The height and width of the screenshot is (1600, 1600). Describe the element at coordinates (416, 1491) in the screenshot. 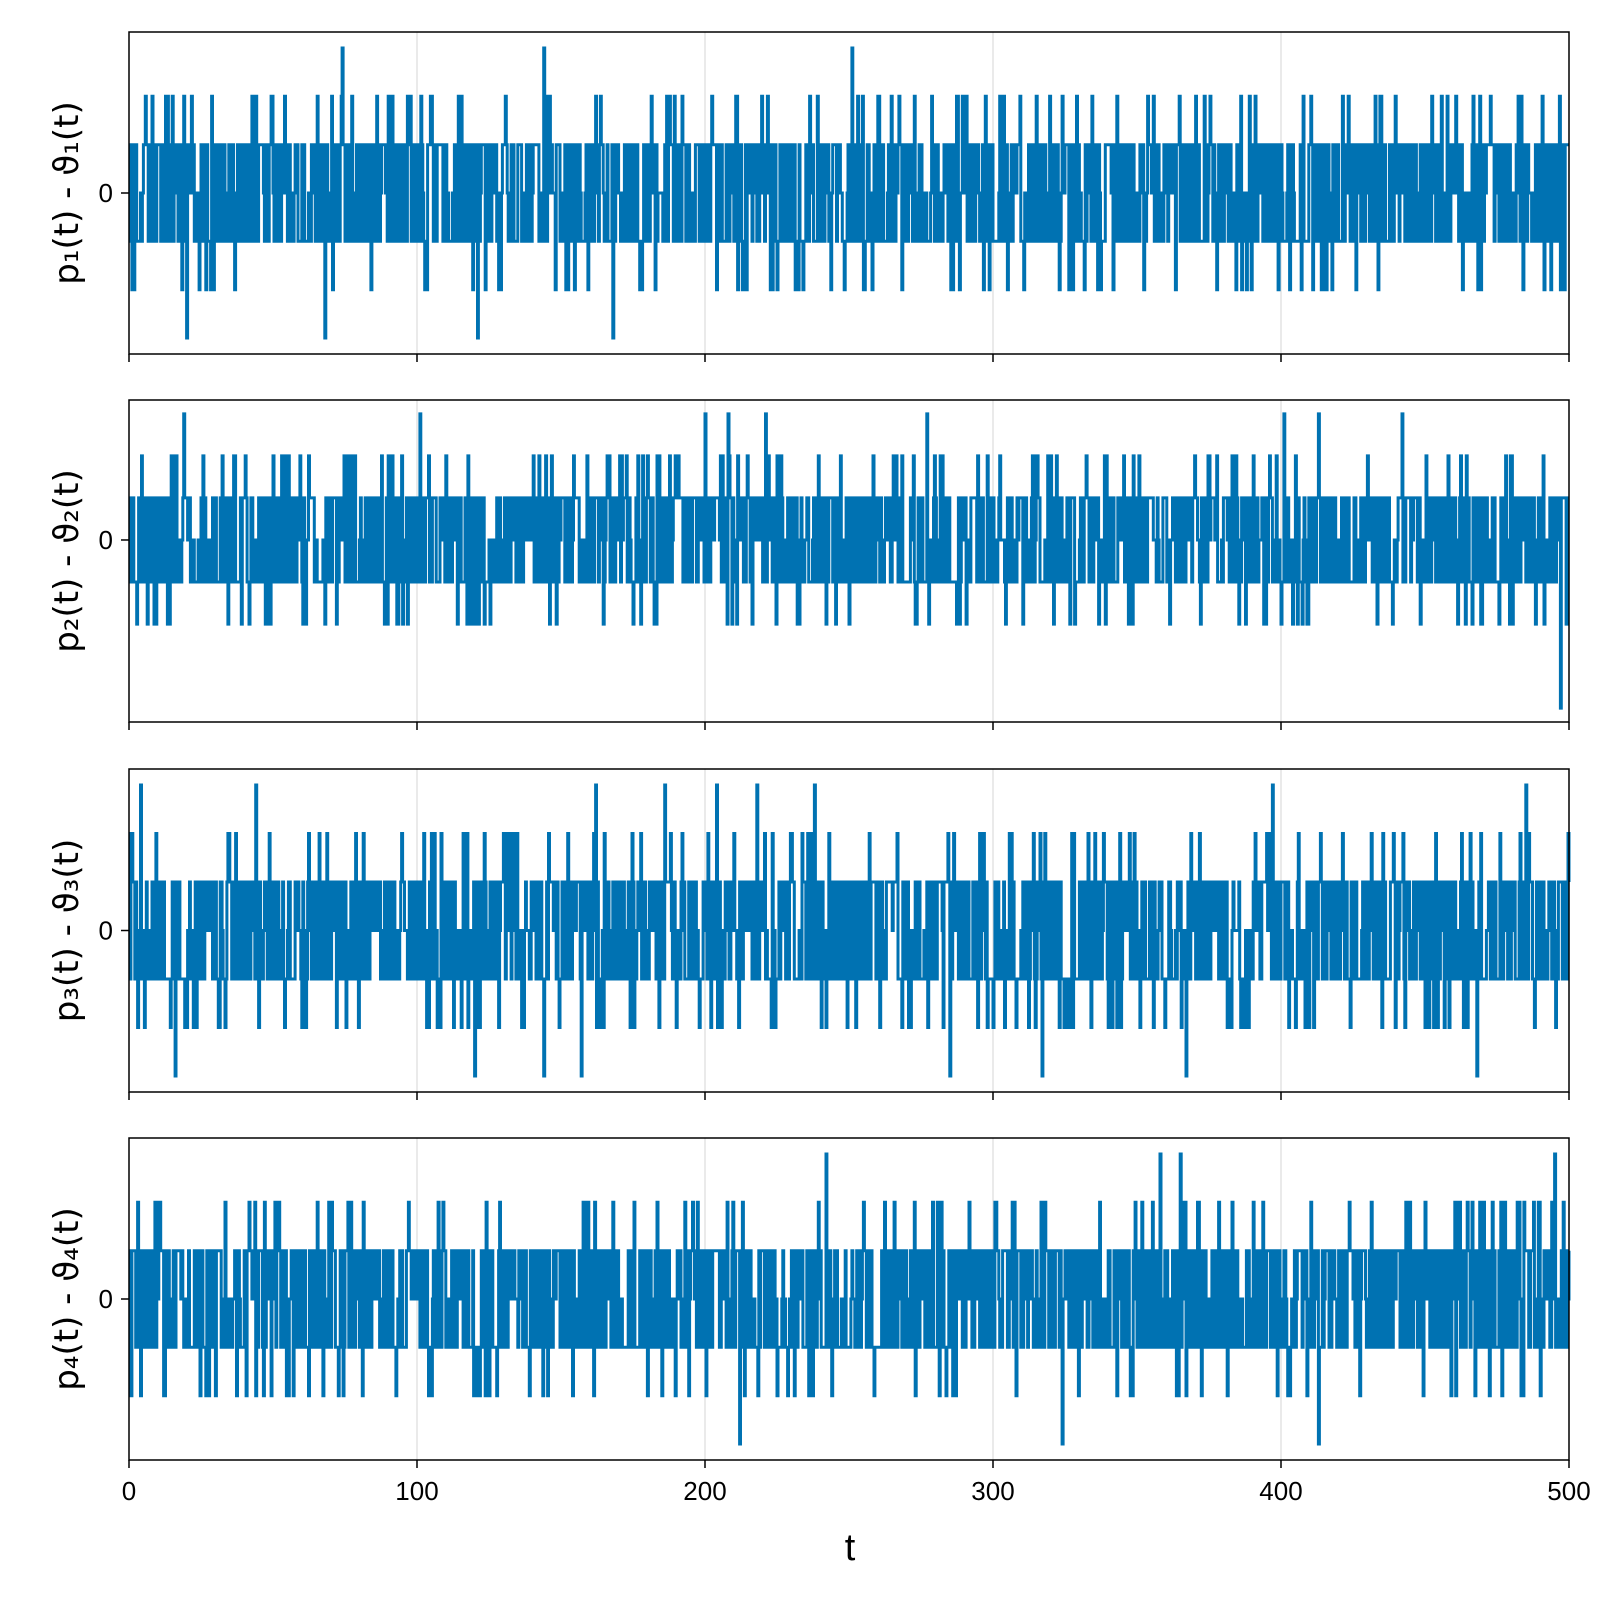

I see `x-tick-label: 100` at that location.